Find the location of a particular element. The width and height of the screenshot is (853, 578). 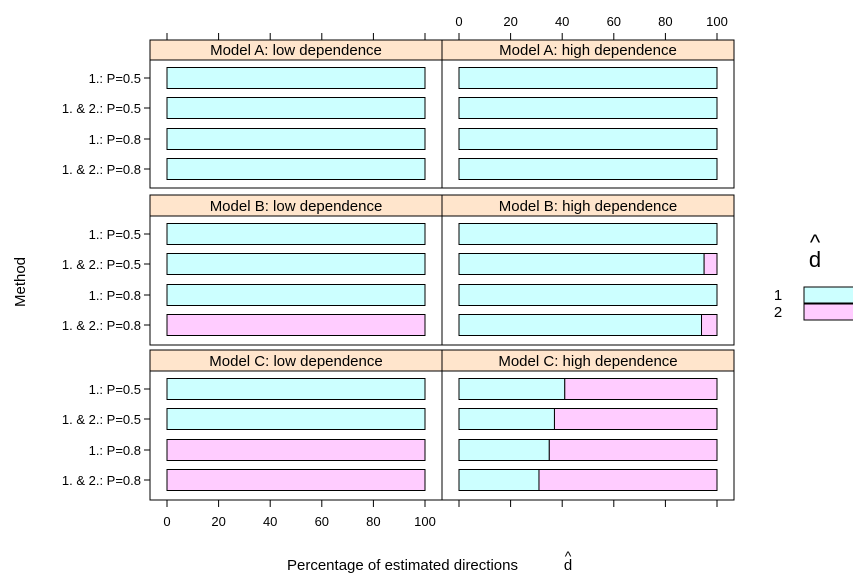

panel: Model A: high dependence is located at coordinates (588, 114).